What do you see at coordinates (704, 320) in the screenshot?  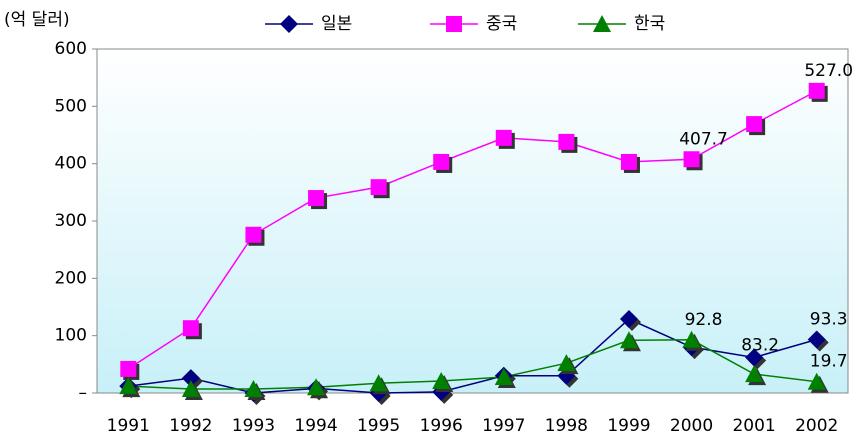 I see `data-label: 92.8` at bounding box center [704, 320].